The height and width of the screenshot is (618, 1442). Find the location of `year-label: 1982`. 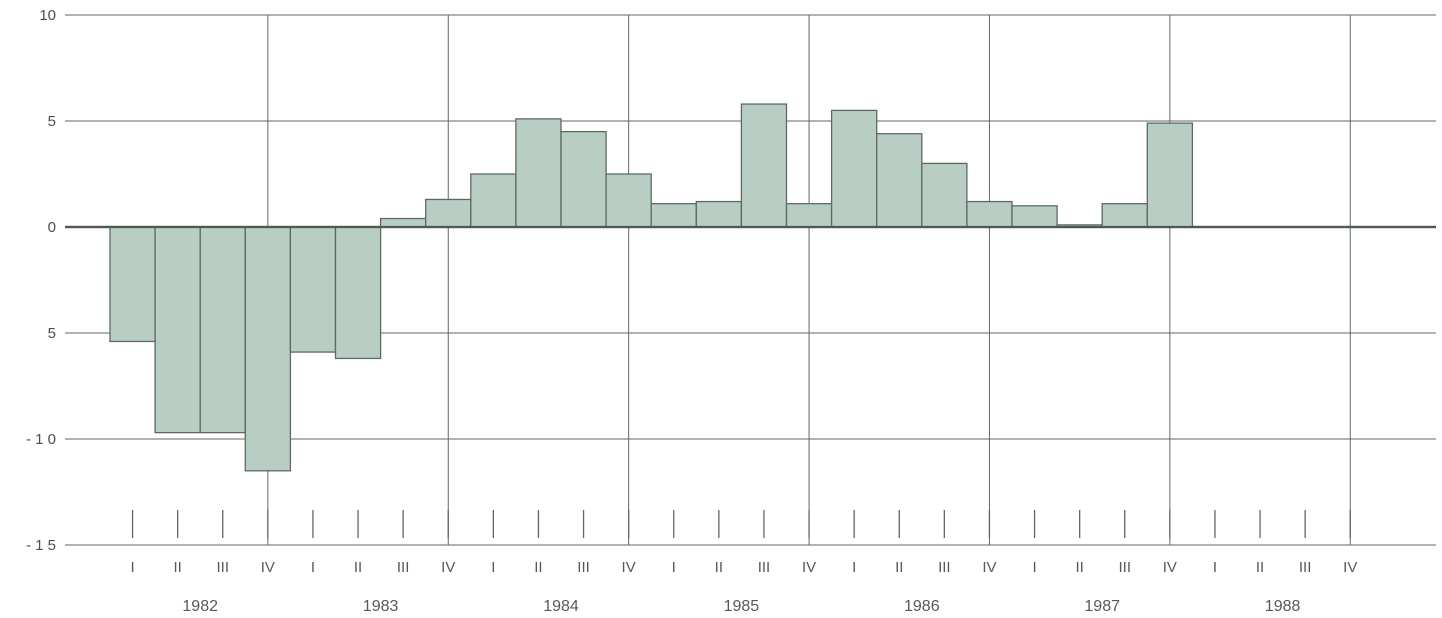

year-label: 1982 is located at coordinates (200, 606).